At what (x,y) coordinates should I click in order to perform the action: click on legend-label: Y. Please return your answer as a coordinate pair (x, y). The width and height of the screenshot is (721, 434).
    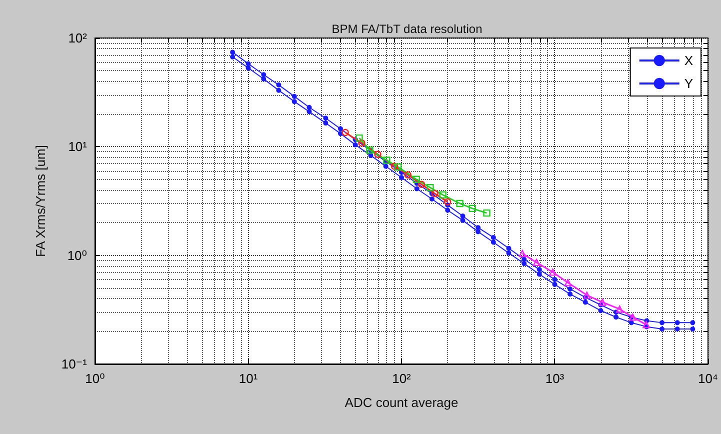
    Looking at the image, I should click on (689, 83).